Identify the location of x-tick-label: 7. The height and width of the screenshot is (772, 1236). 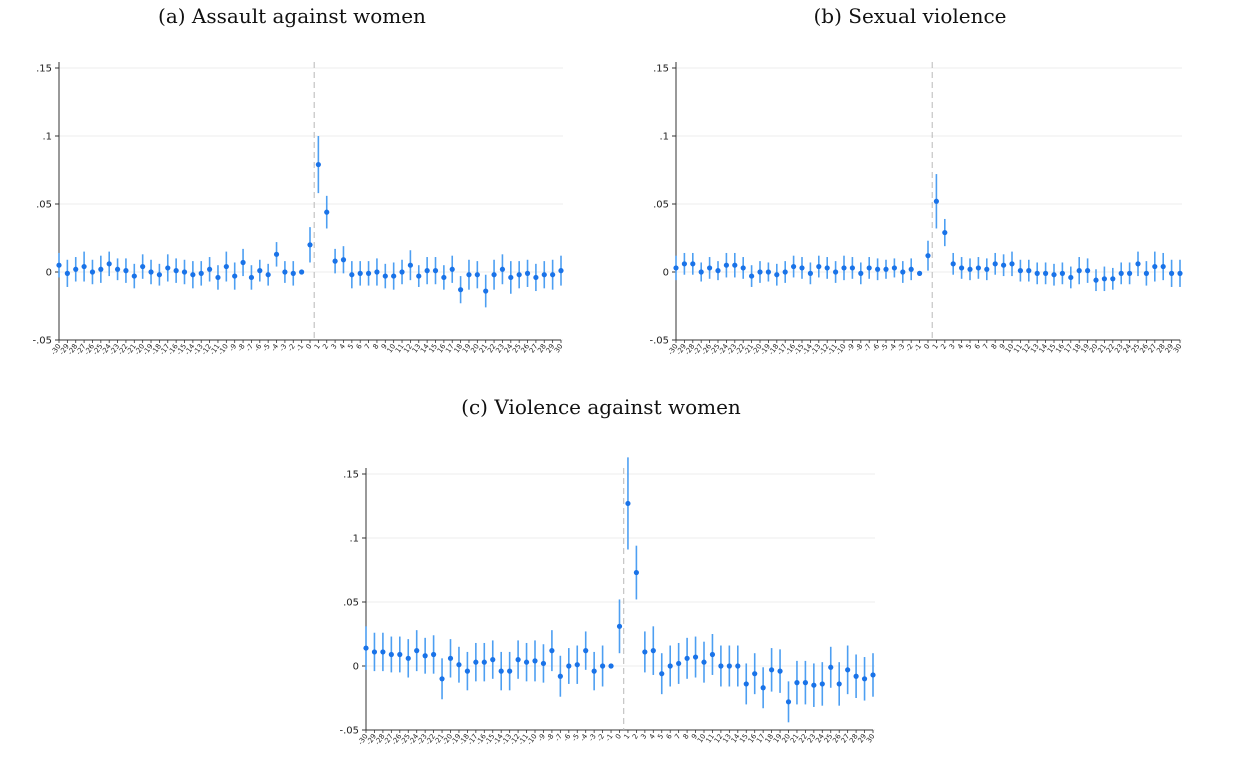
(985, 347).